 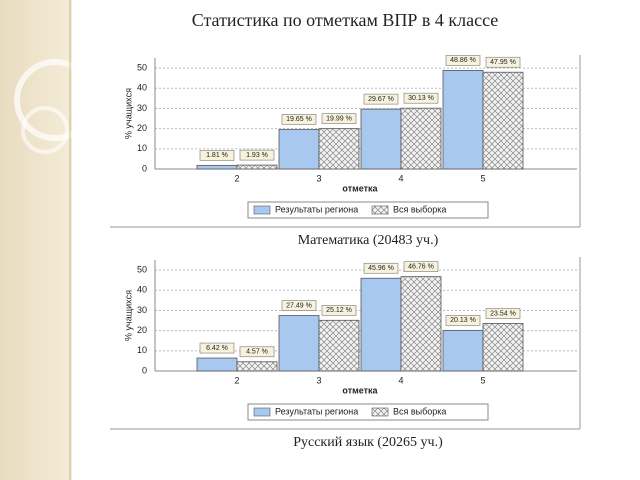 I want to click on value-label: 1.93 %, so click(x=257, y=155).